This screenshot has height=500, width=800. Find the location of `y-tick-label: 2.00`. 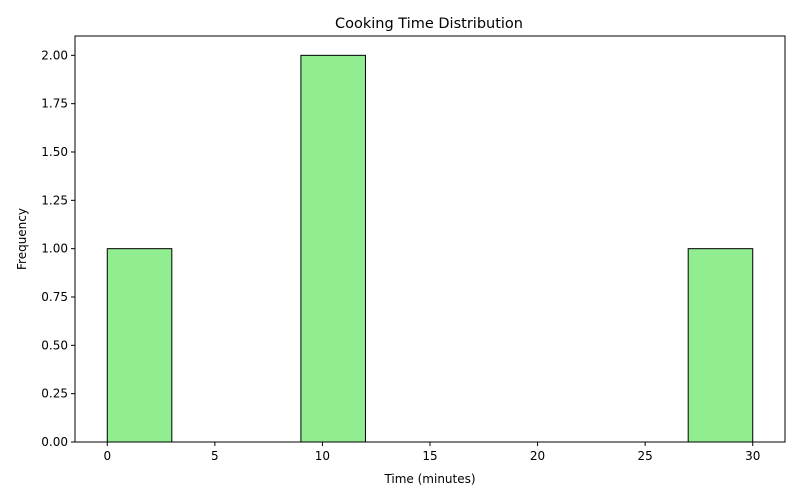

y-tick-label: 2.00 is located at coordinates (54, 55).